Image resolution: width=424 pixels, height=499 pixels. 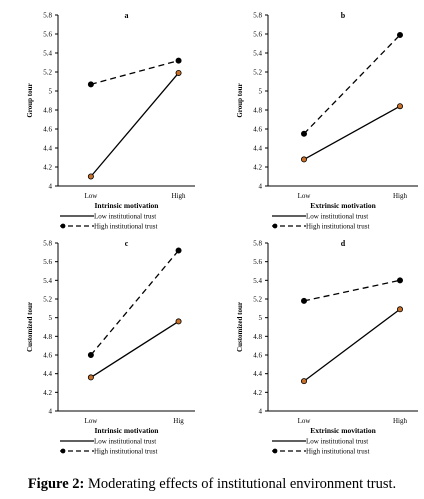 What do you see at coordinates (56, 484) in the screenshot?
I see `figure-caption-label: Figure 2:` at bounding box center [56, 484].